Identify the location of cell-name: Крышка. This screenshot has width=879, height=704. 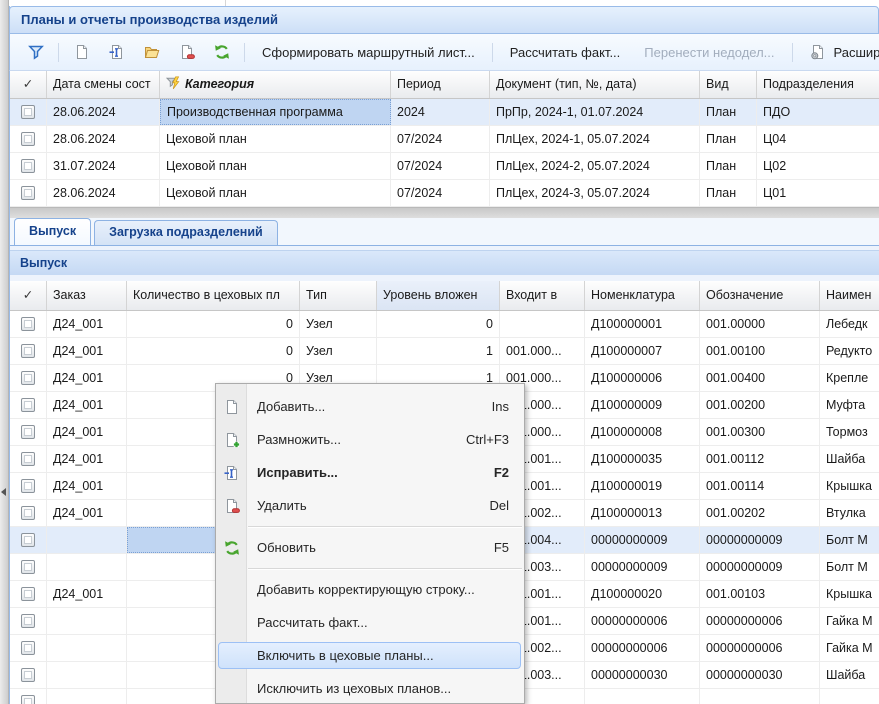
(849, 486).